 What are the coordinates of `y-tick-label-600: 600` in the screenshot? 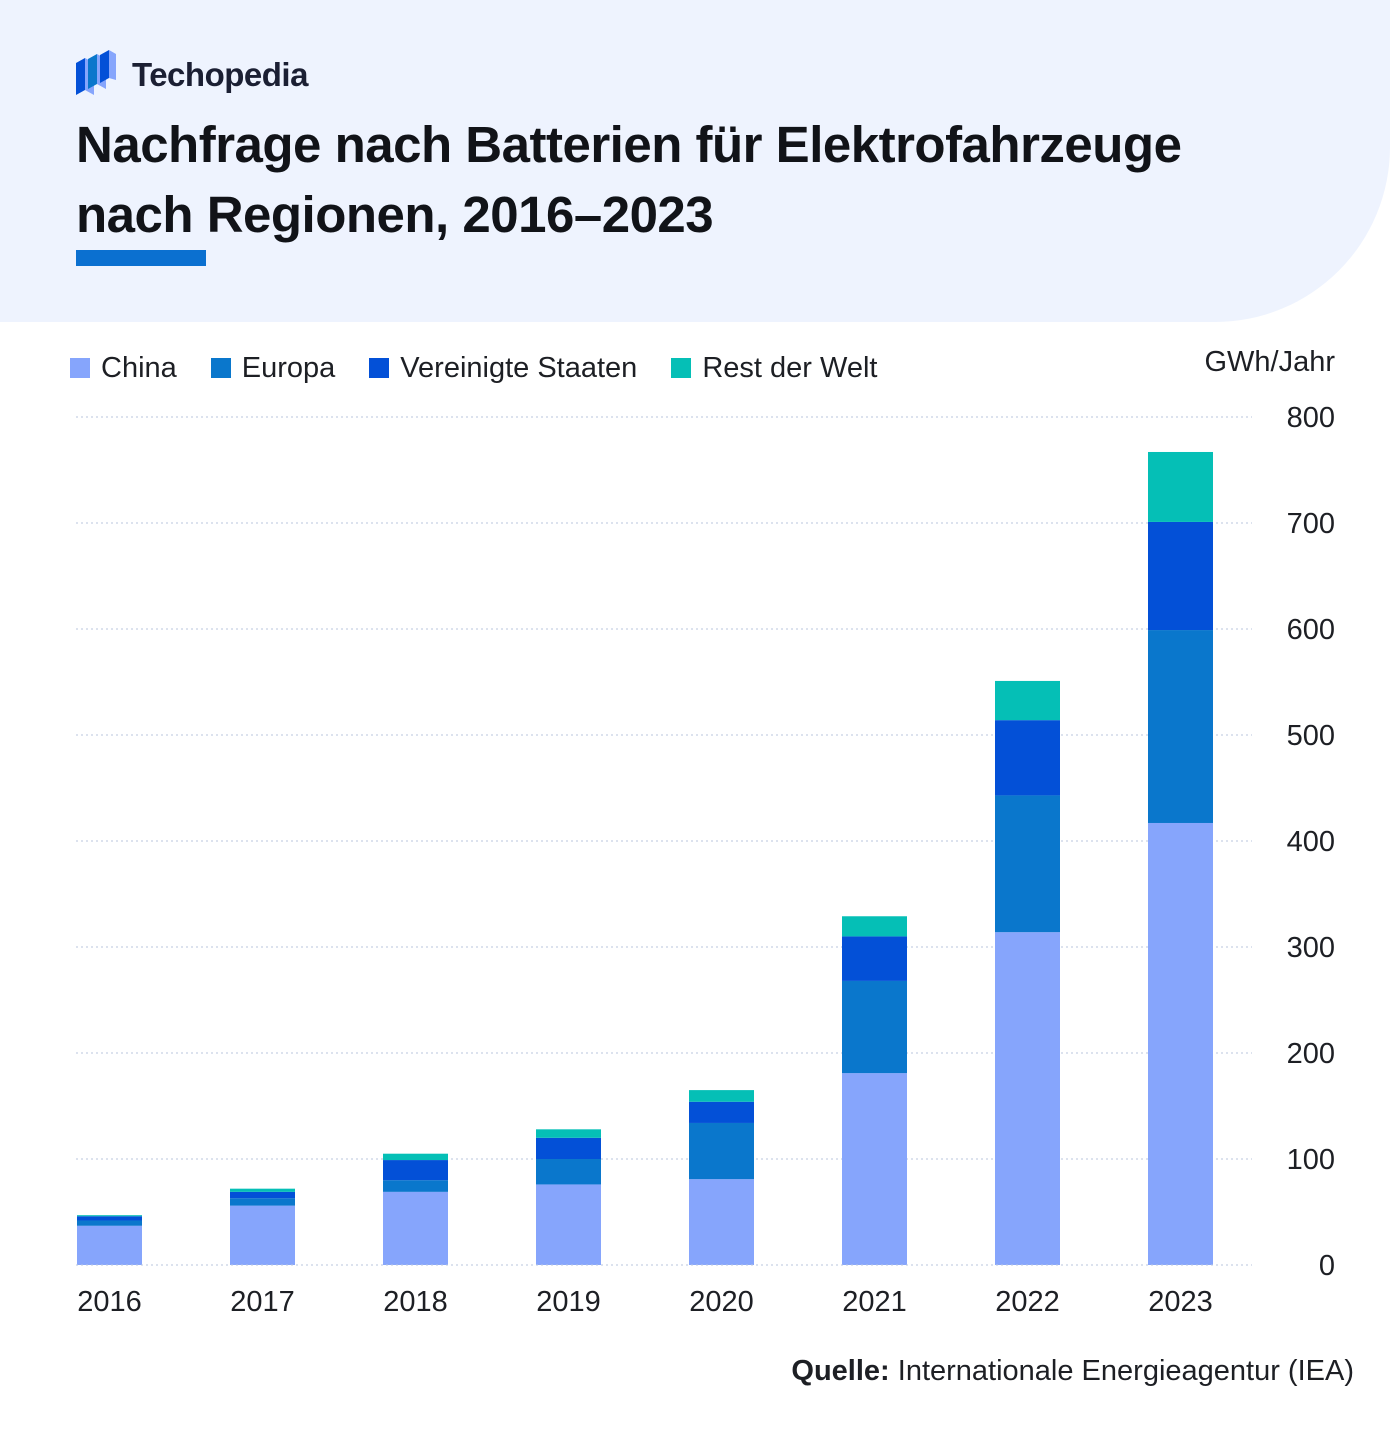 It's located at (1311, 630).